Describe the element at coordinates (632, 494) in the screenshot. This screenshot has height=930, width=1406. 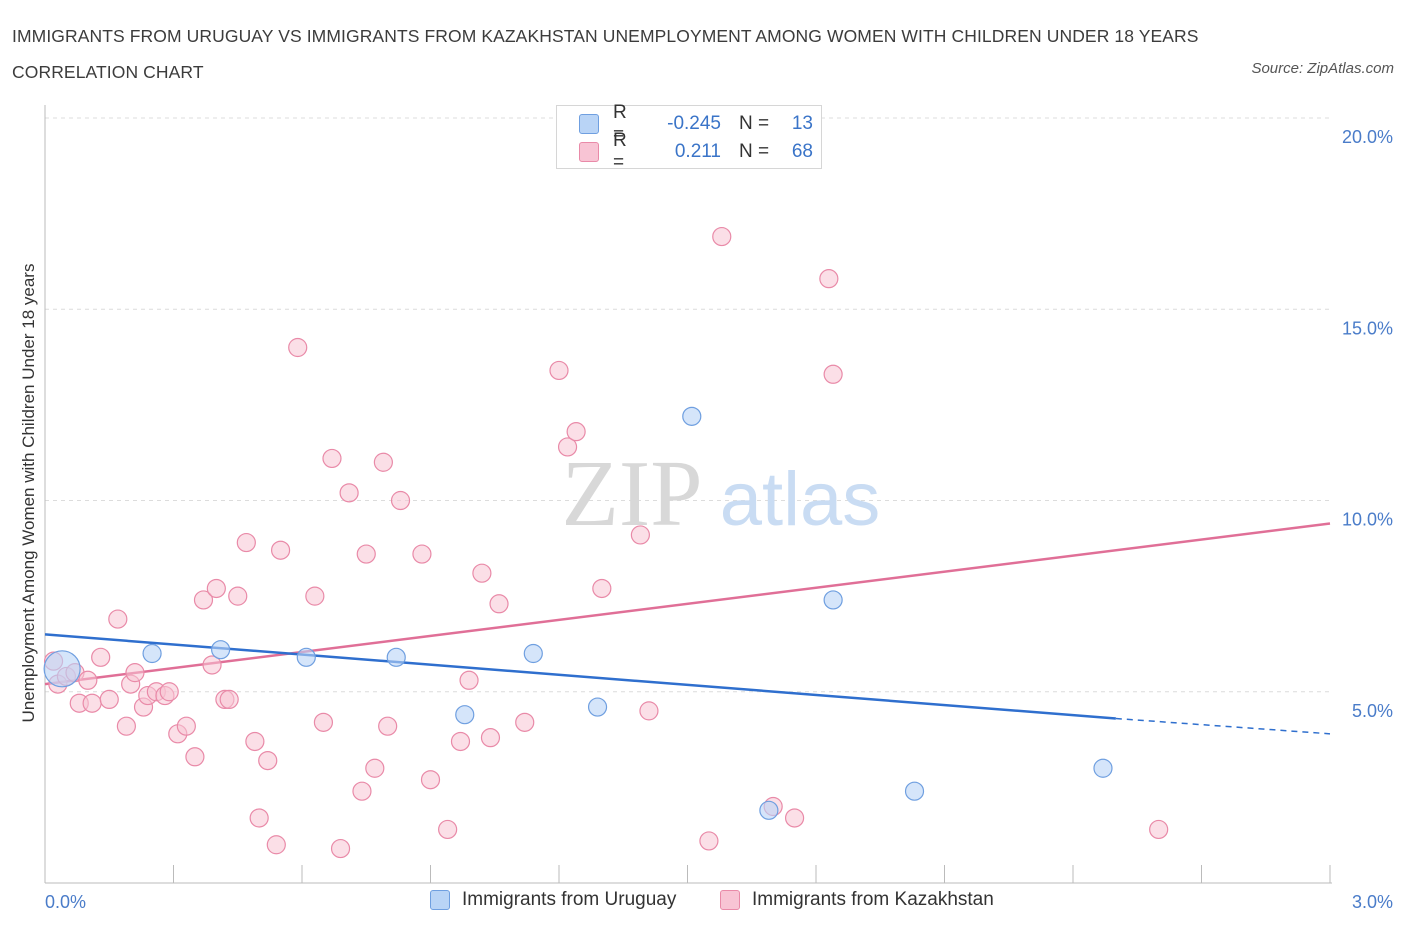
I see `watermark-zip: ZIP` at that location.